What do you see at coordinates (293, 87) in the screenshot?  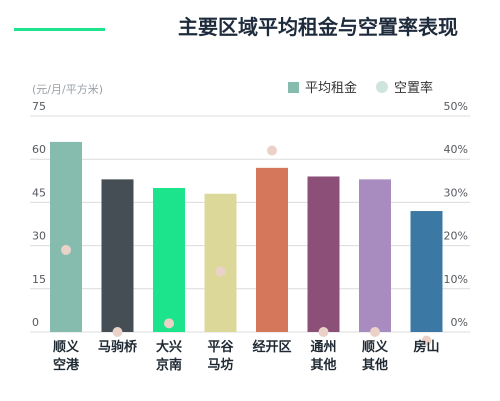 I see `legend-swatch-rent` at bounding box center [293, 87].